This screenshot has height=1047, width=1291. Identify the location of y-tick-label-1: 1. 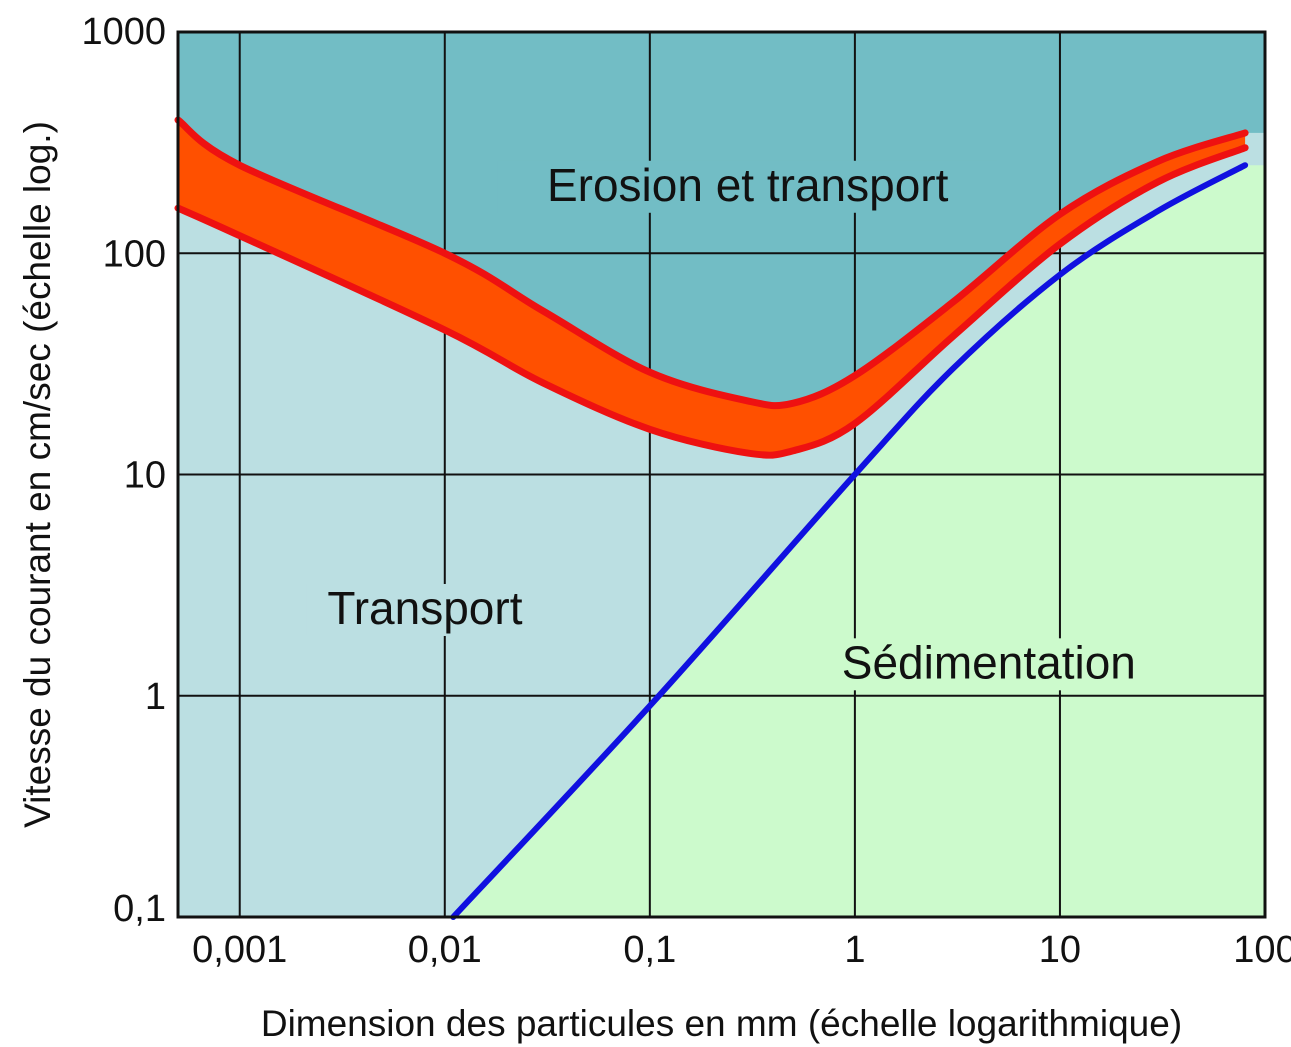
(155, 697).